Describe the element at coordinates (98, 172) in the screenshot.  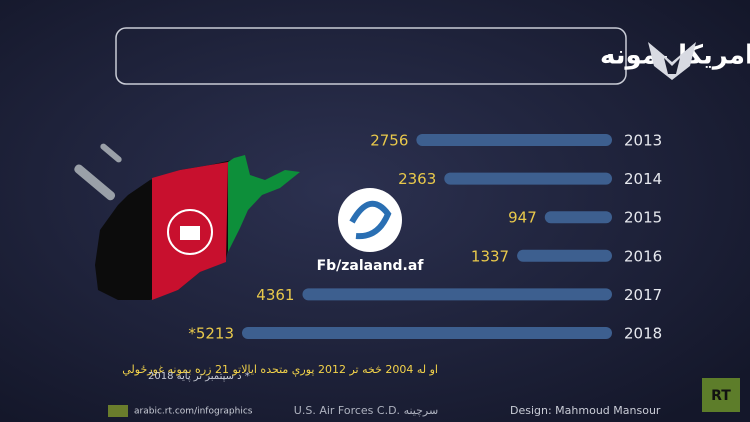
I see `missiles` at that location.